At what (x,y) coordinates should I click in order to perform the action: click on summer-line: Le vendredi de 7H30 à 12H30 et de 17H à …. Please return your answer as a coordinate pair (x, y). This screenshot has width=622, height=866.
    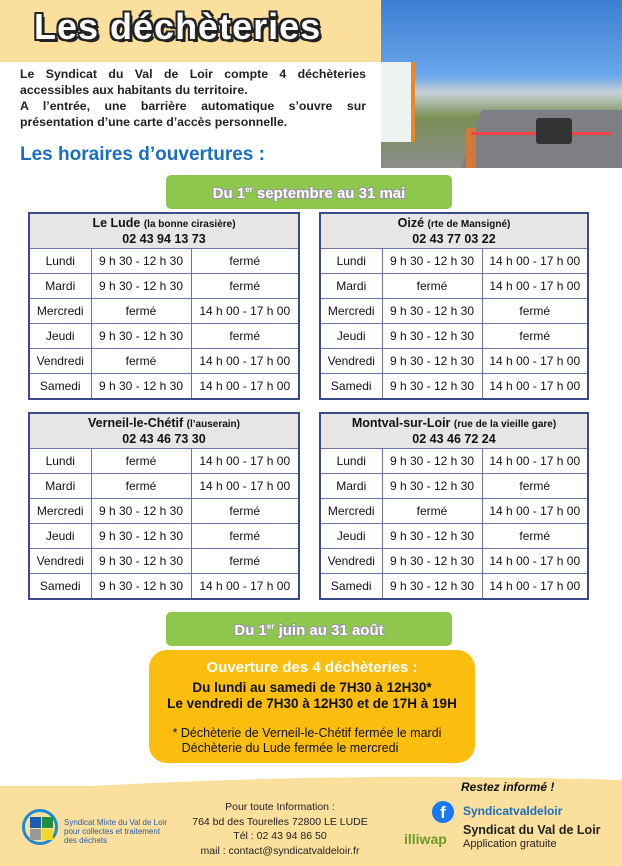
    Looking at the image, I should click on (312, 703).